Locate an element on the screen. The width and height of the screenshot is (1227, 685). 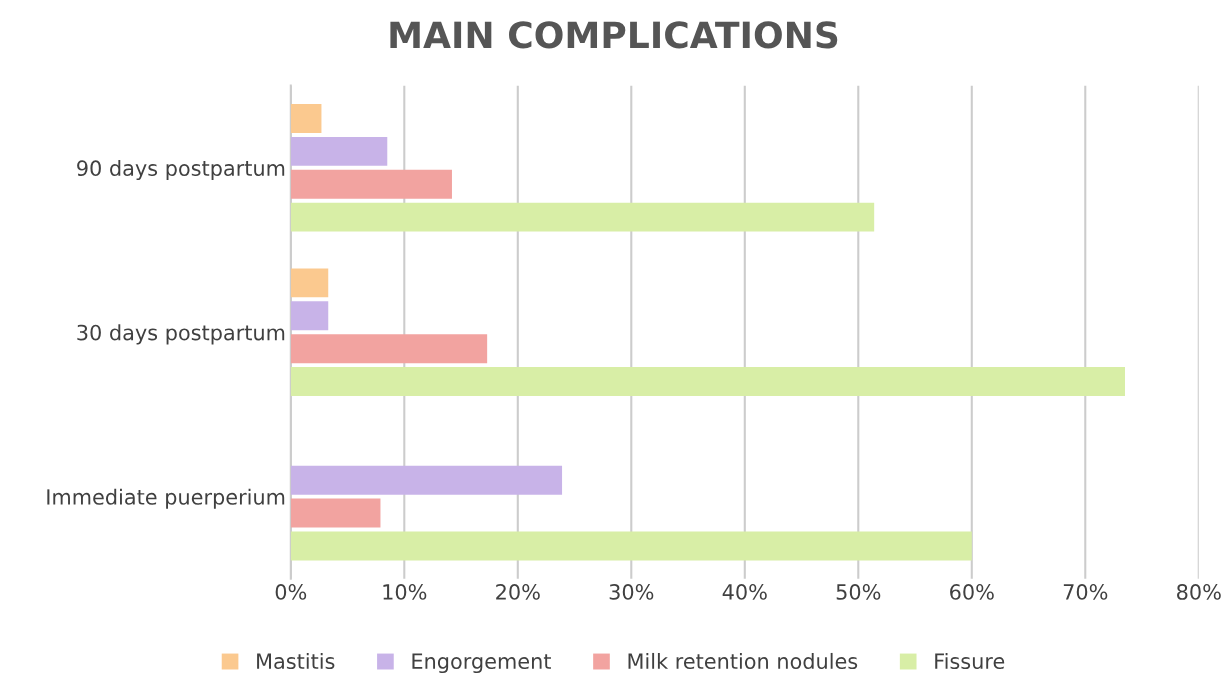
x-tick-label: 0% is located at coordinates (291, 592).